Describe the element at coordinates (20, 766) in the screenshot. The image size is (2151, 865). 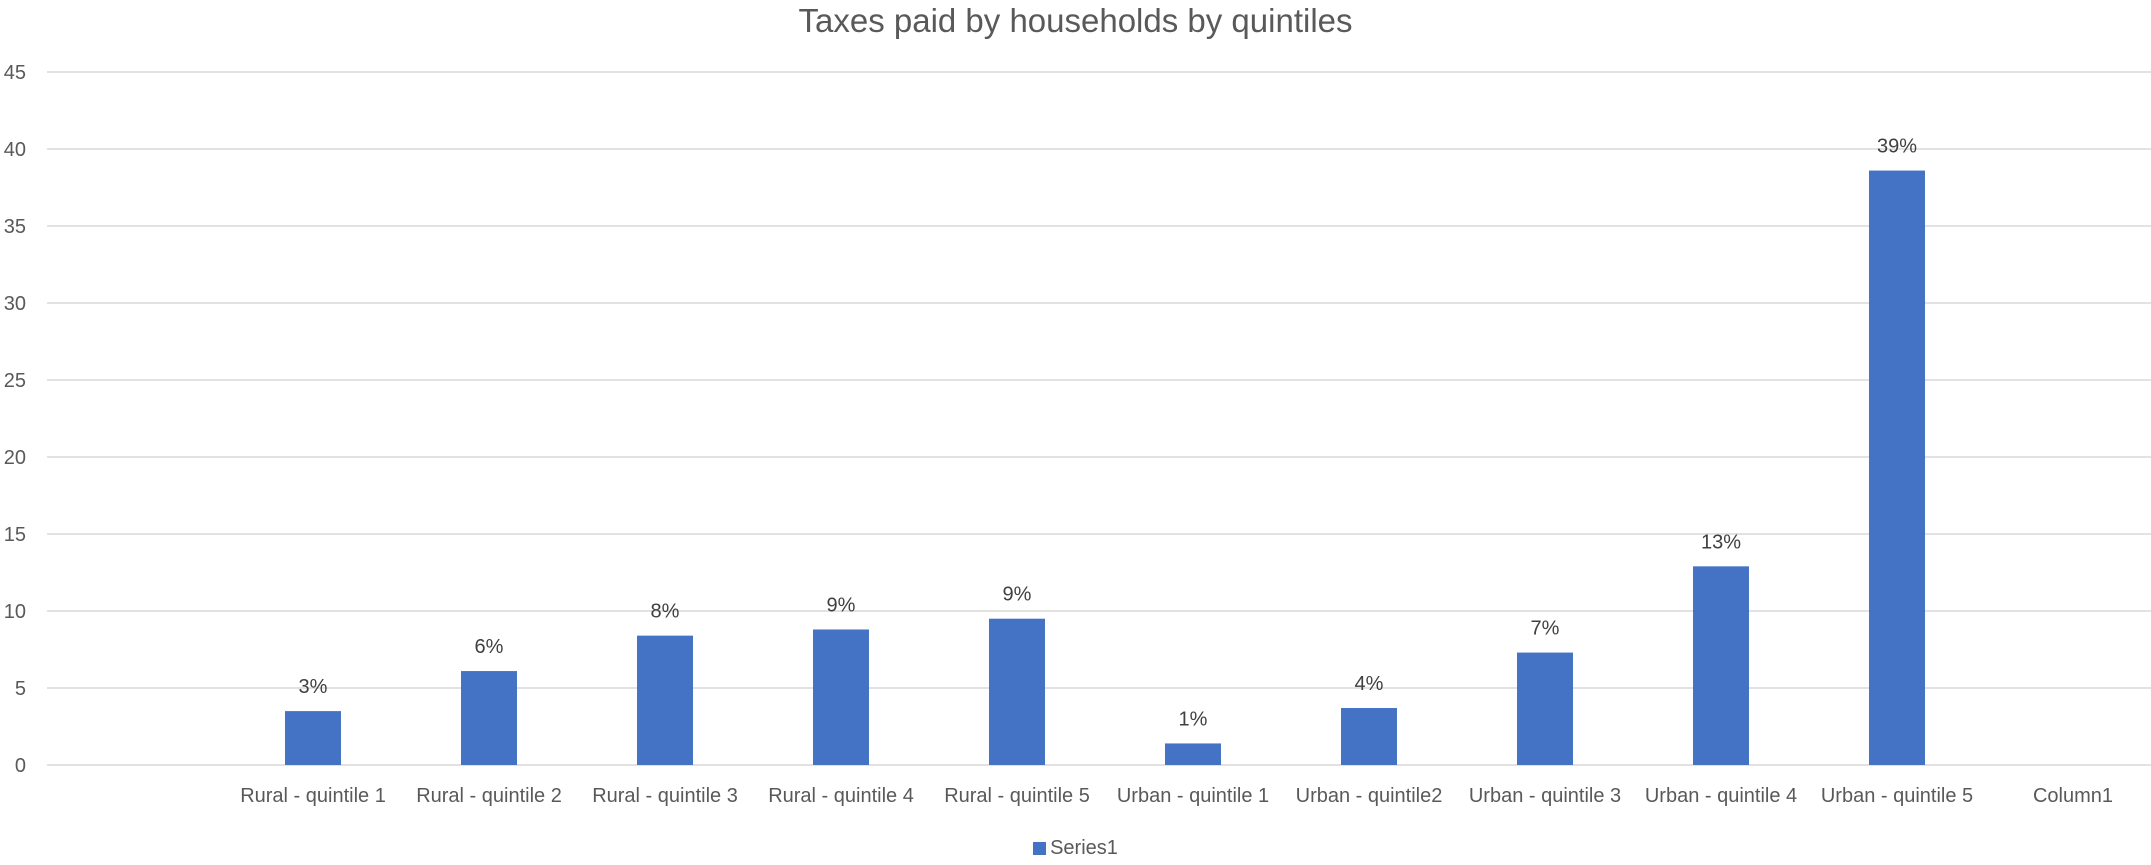
I see `y-tick-label: 0` at that location.